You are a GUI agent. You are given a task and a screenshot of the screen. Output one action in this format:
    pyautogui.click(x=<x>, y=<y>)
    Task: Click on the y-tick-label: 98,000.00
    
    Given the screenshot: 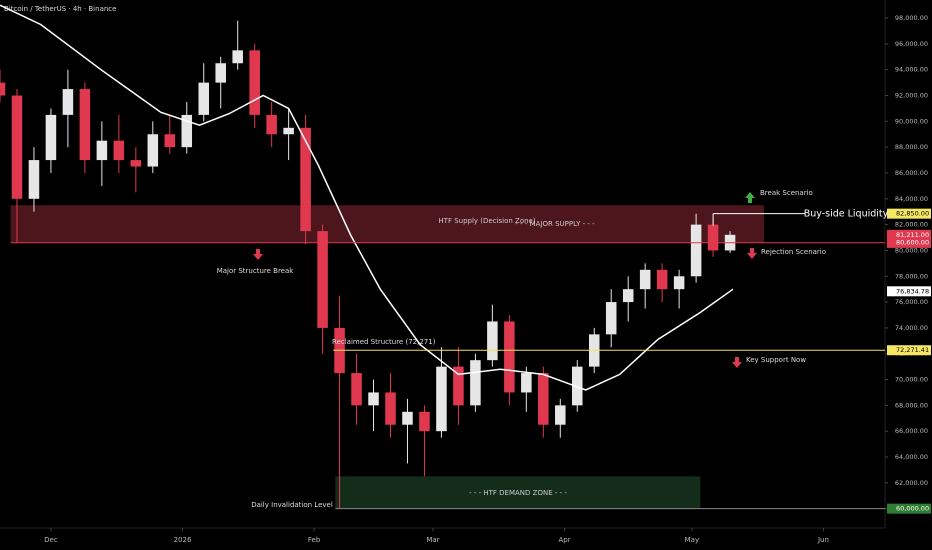 What is the action you would take?
    pyautogui.click(x=911, y=18)
    